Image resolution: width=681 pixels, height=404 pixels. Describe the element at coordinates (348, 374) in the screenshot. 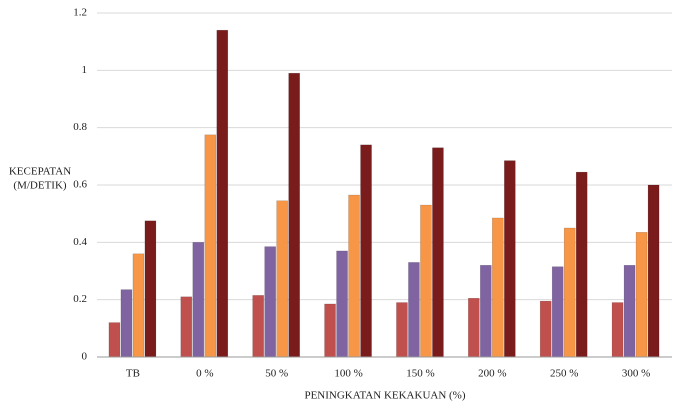

I see `x-tick-label: 100 %` at that location.